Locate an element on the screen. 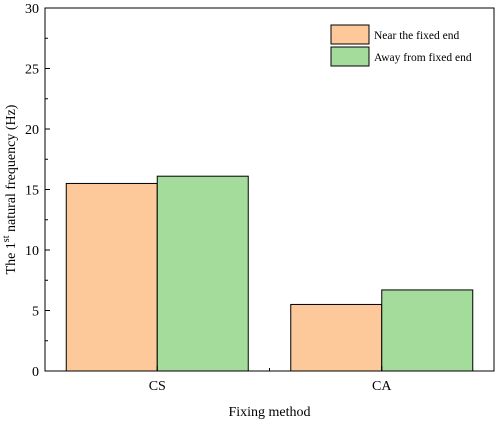 This screenshot has width=498, height=422. x-tick-label-ca: CA is located at coordinates (382, 386).